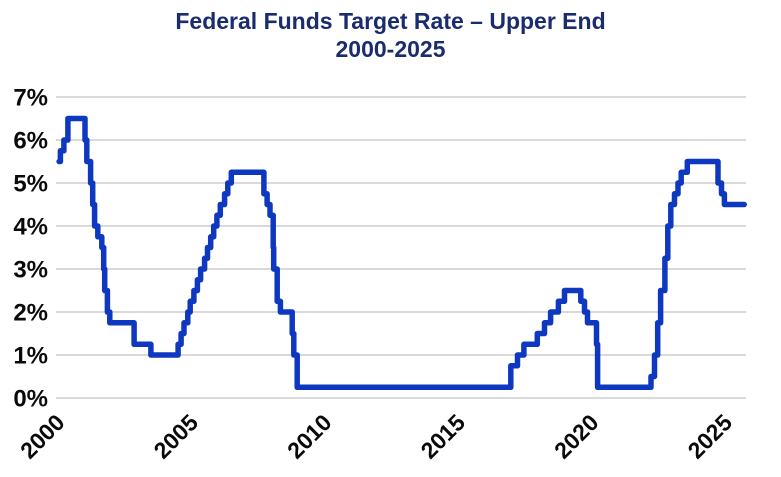  Describe the element at coordinates (30, 356) in the screenshot. I see `y-tick-label: 1%` at that location.